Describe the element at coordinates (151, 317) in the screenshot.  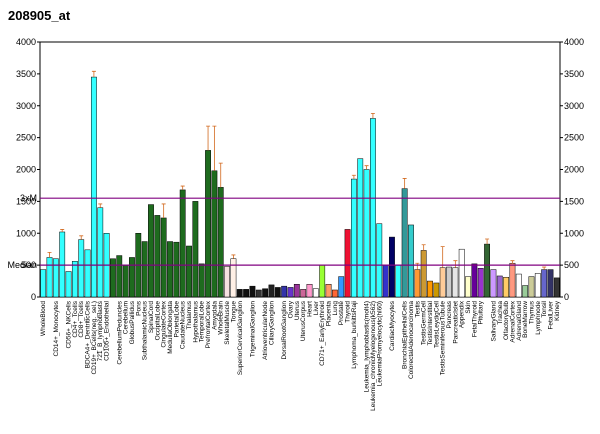
I see `x-tick-label: SpinalCord` at that location.